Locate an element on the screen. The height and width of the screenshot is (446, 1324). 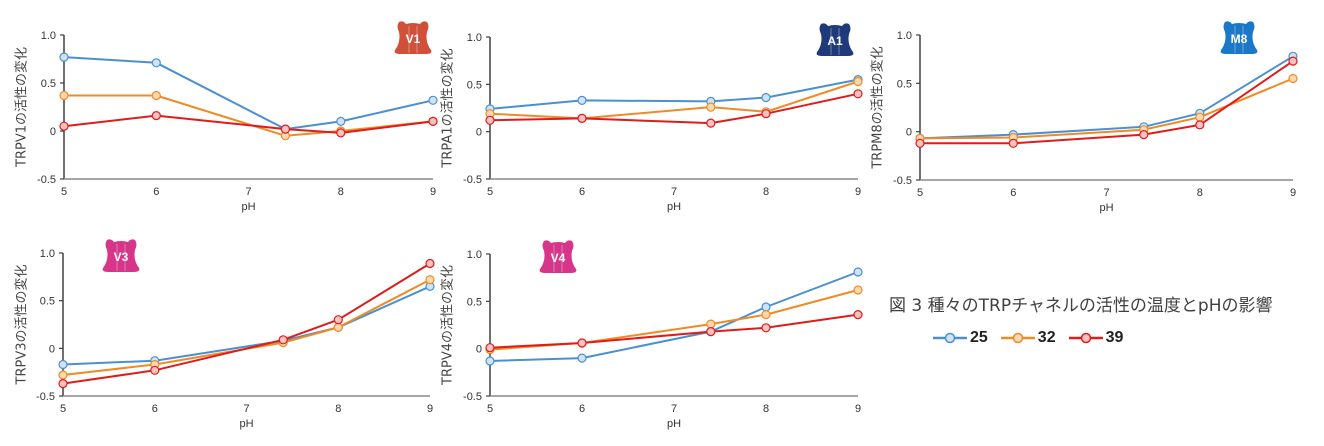
channel-icon-v3: V3 is located at coordinates (121, 255).